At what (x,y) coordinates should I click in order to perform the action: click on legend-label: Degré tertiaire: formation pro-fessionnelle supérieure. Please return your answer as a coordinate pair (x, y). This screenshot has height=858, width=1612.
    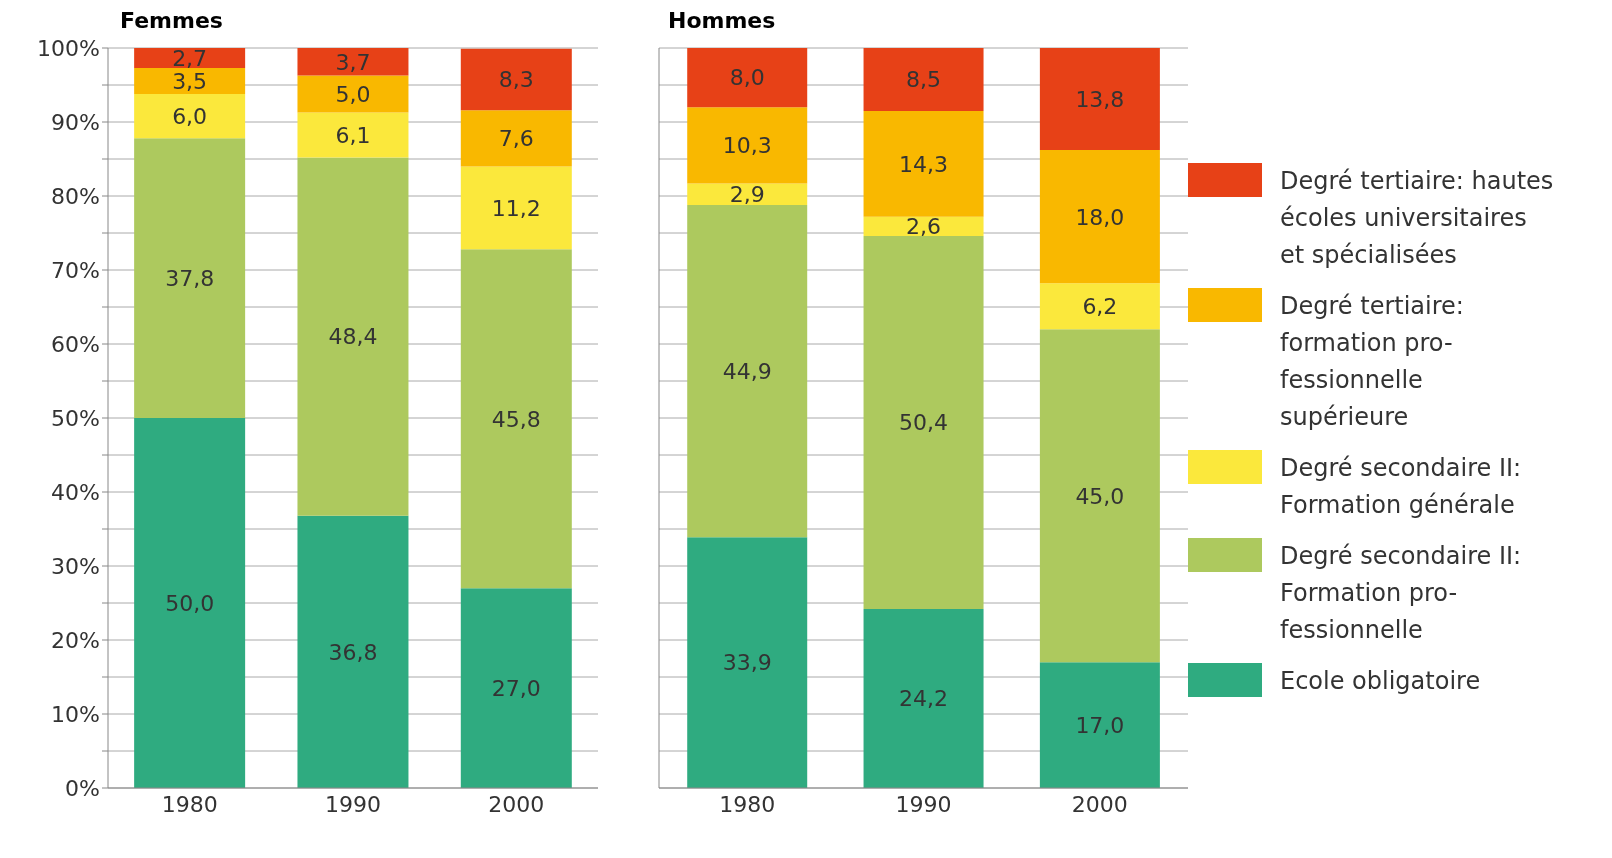
    Looking at the image, I should click on (1372, 361).